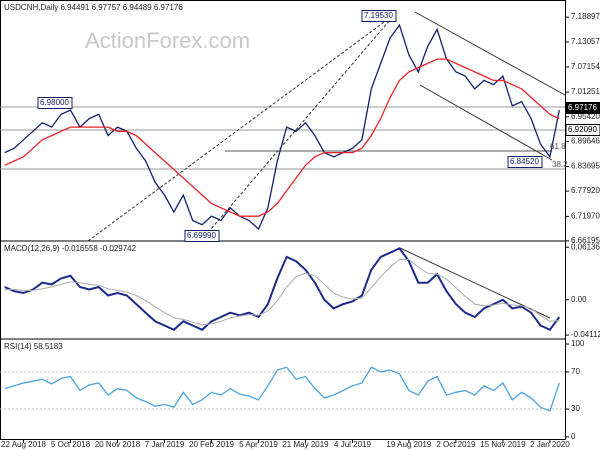 This screenshot has height=450, width=600. I want to click on x-tick-label: 21 May 2019, so click(305, 444).